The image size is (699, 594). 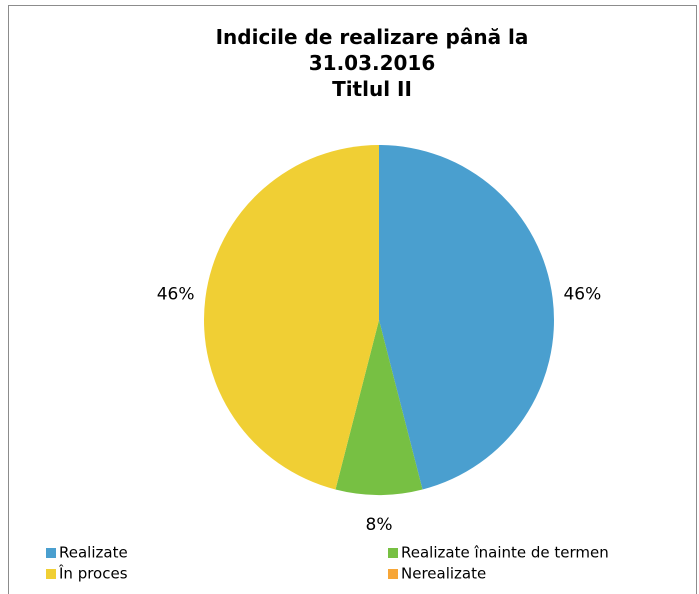 What do you see at coordinates (379, 525) in the screenshot?
I see `data-label: 8%` at bounding box center [379, 525].